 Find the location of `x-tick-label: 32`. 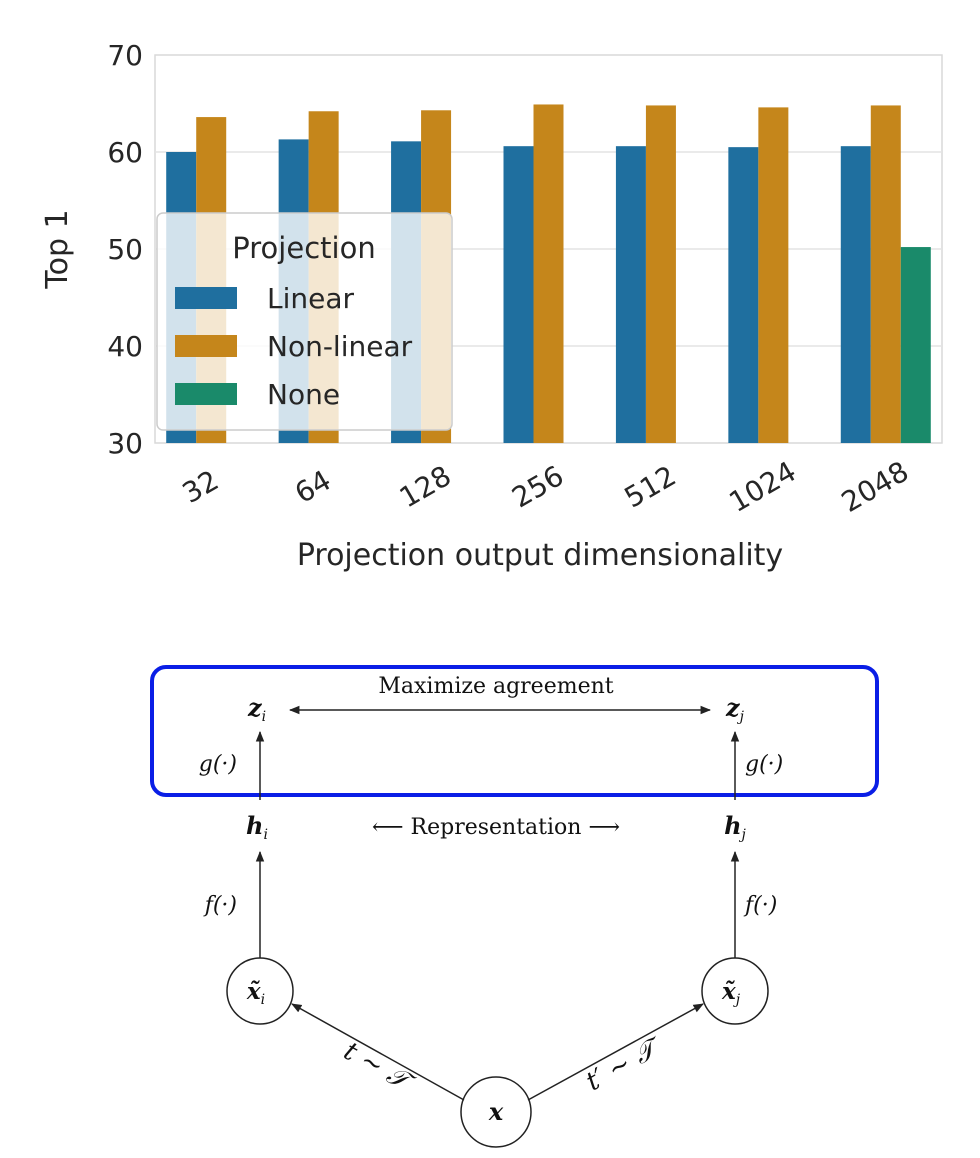

x-tick-label: 32 is located at coordinates (200, 487).